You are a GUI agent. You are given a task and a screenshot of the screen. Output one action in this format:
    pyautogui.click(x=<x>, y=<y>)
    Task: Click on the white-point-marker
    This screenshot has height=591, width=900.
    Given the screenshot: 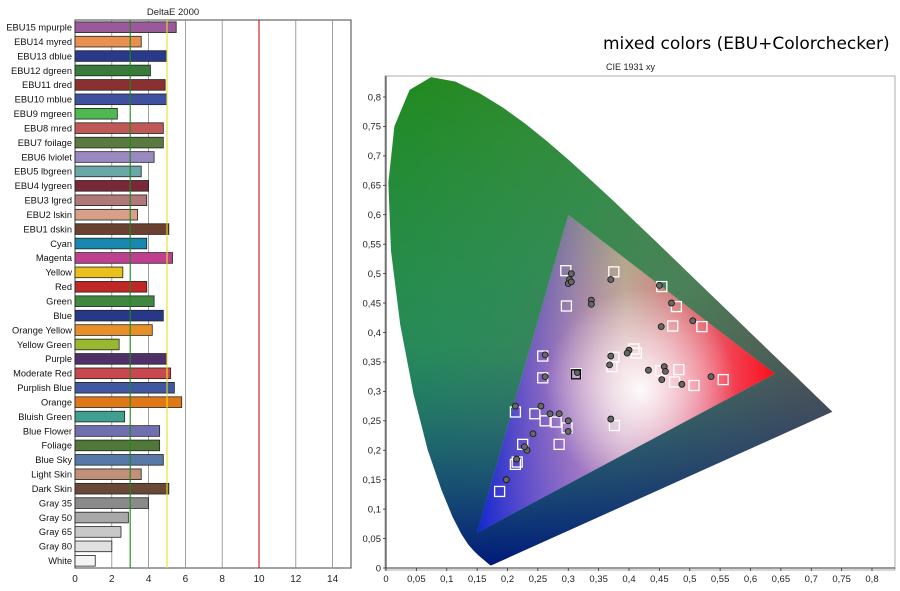 What is the action you would take?
    pyautogui.click(x=576, y=374)
    